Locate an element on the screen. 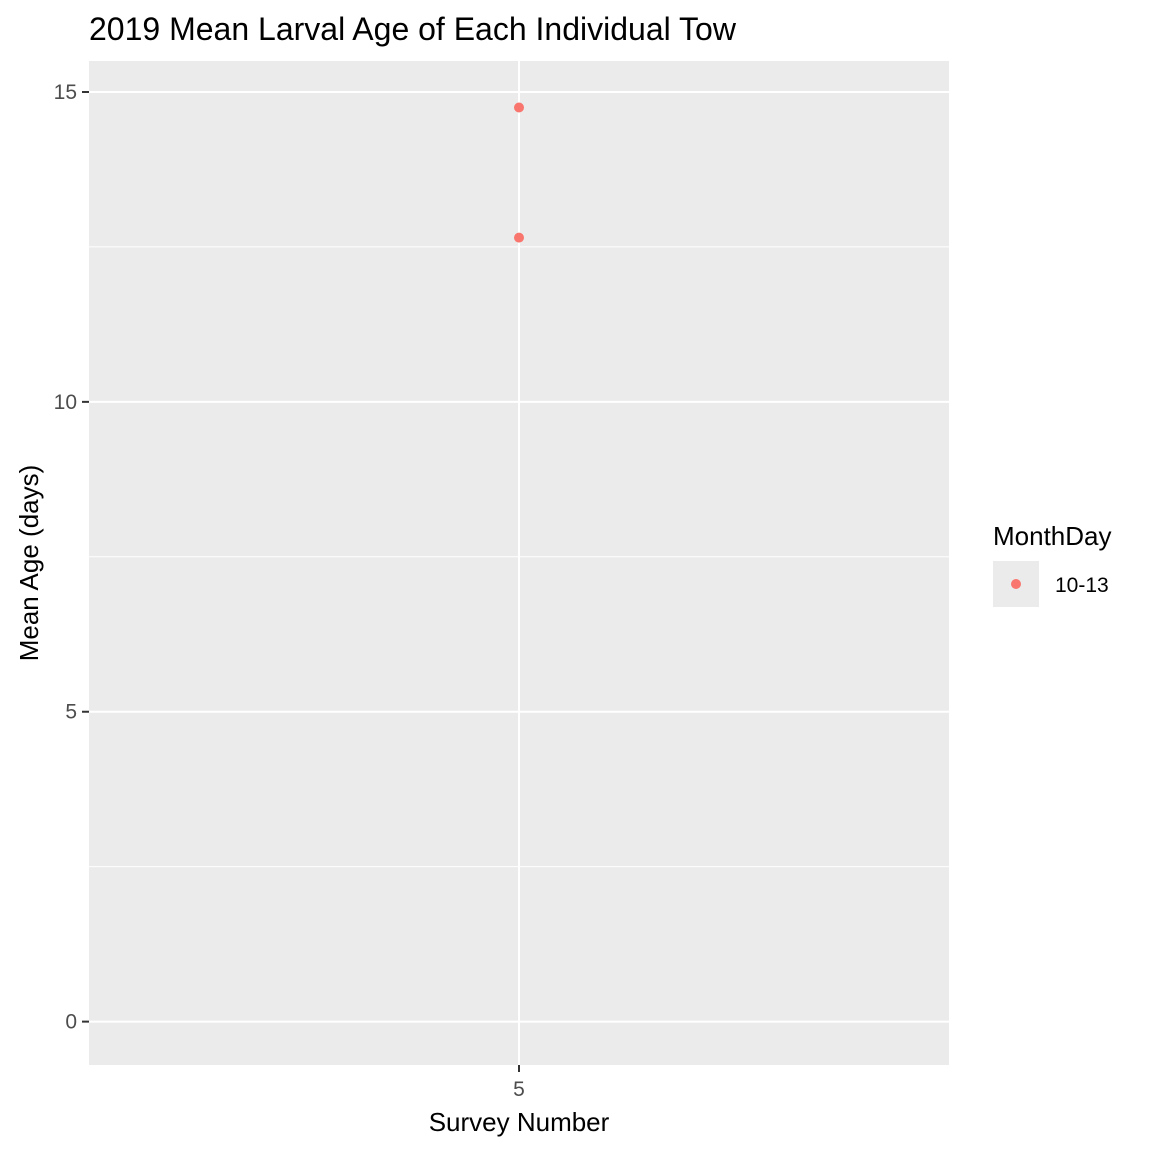 This screenshot has height=1152, width=1152. legend: MonthDay 10-13 is located at coordinates (1052, 564).